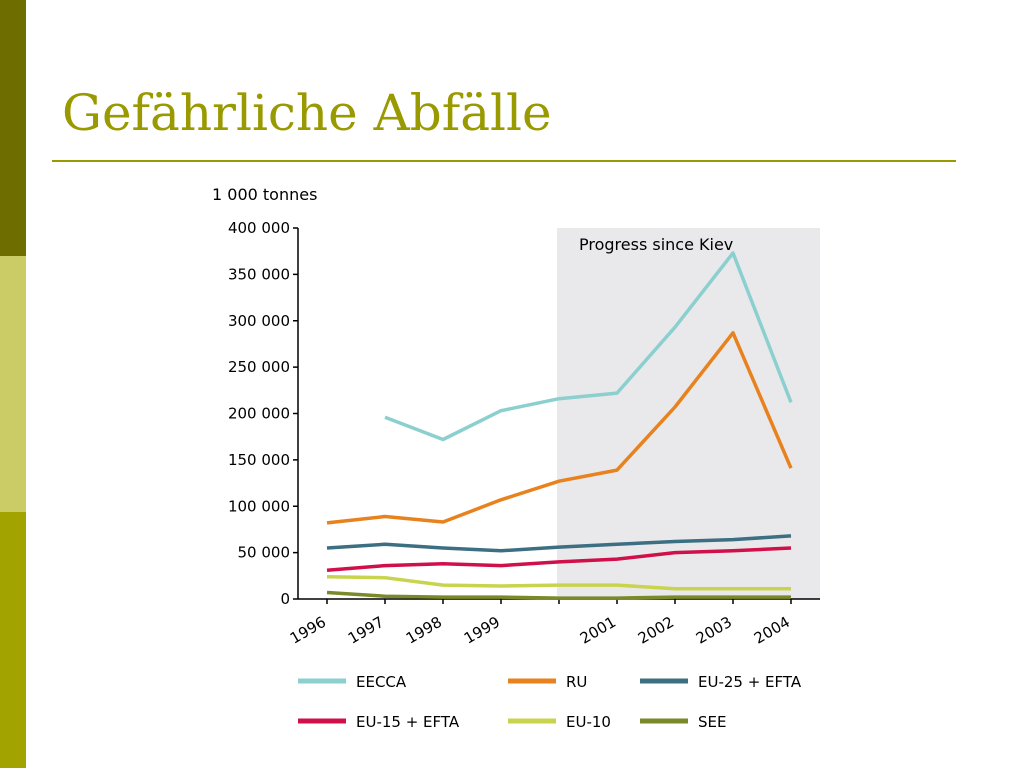 The height and width of the screenshot is (768, 1024). What do you see at coordinates (424, 630) in the screenshot?
I see `x-tick-label: 1998` at bounding box center [424, 630].